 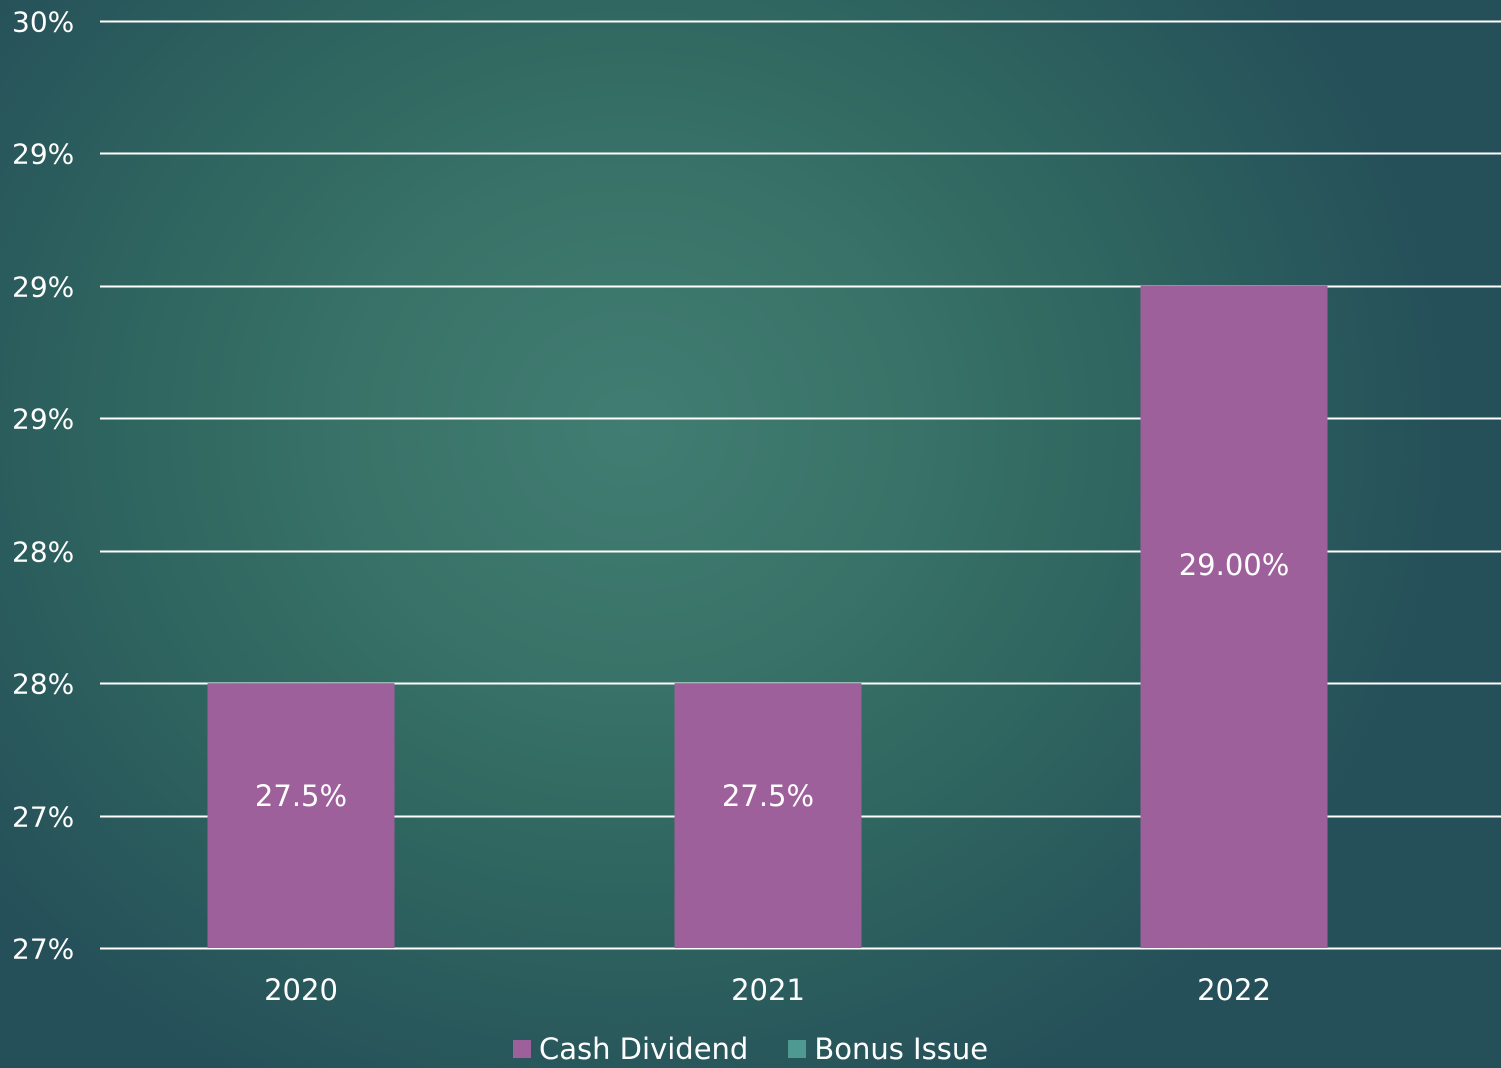 What do you see at coordinates (1234, 565) in the screenshot?
I see `data-label: 29.00%` at bounding box center [1234, 565].